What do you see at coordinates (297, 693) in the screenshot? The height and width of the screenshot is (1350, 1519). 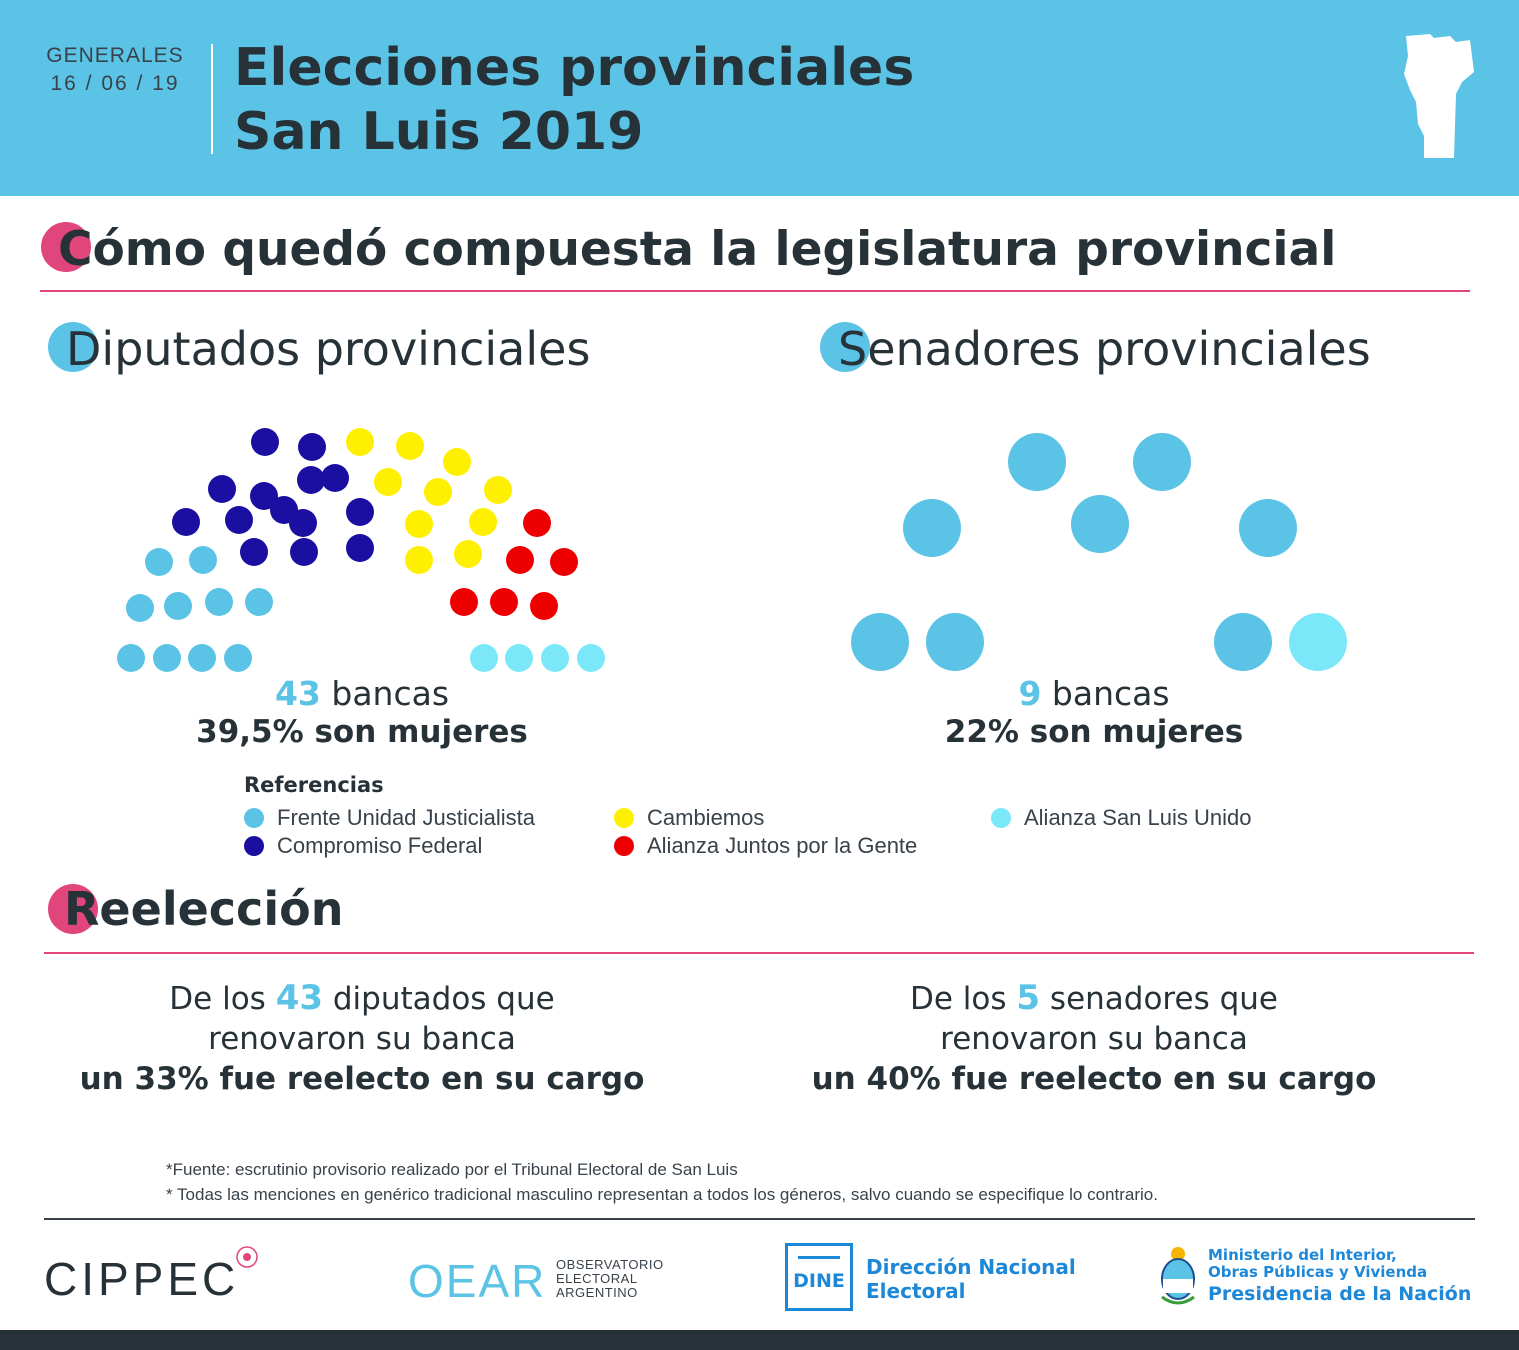 I see `diputados-seats-number: 43` at bounding box center [297, 693].